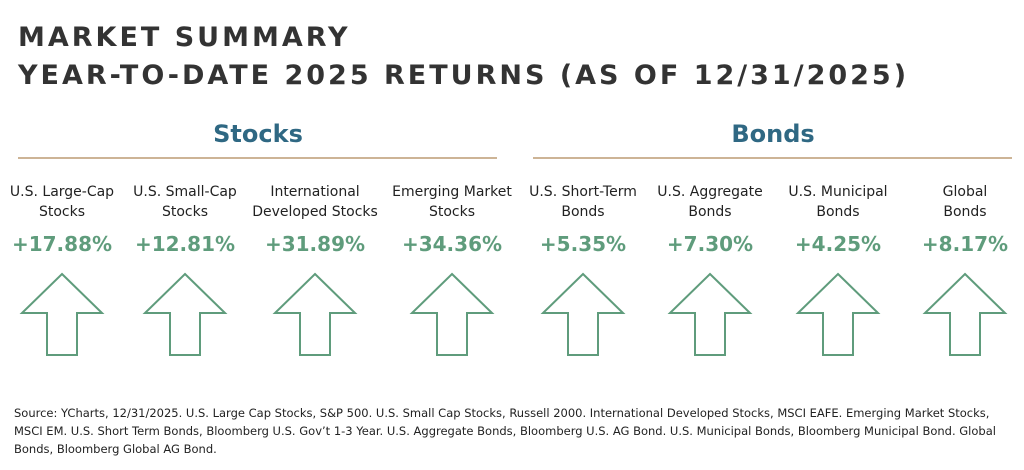  I want to click on item-label: U.S. Large-Cap, so click(62, 192).